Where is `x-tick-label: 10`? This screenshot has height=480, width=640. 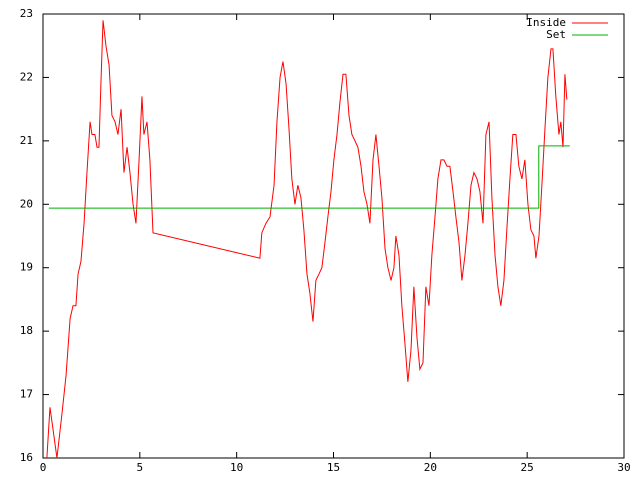
x-tick-label: 10 is located at coordinates (236, 467).